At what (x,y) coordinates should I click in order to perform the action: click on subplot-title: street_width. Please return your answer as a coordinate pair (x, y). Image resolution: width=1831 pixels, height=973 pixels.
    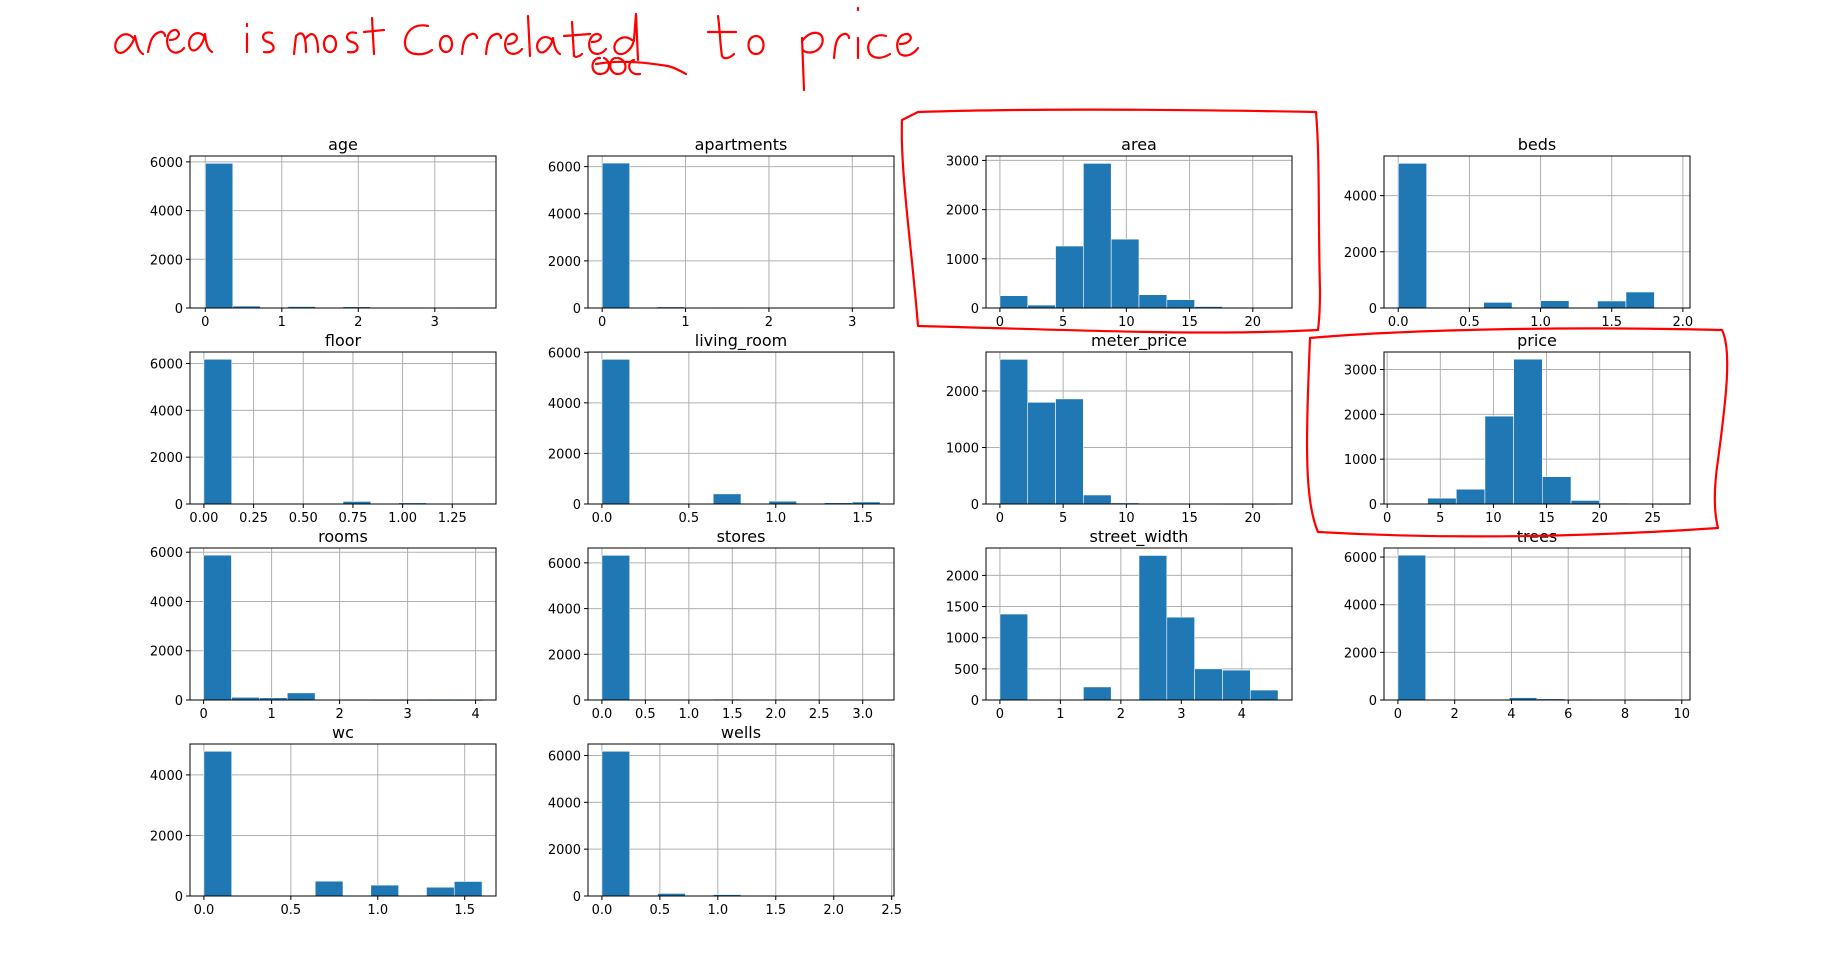
    Looking at the image, I should click on (1139, 537).